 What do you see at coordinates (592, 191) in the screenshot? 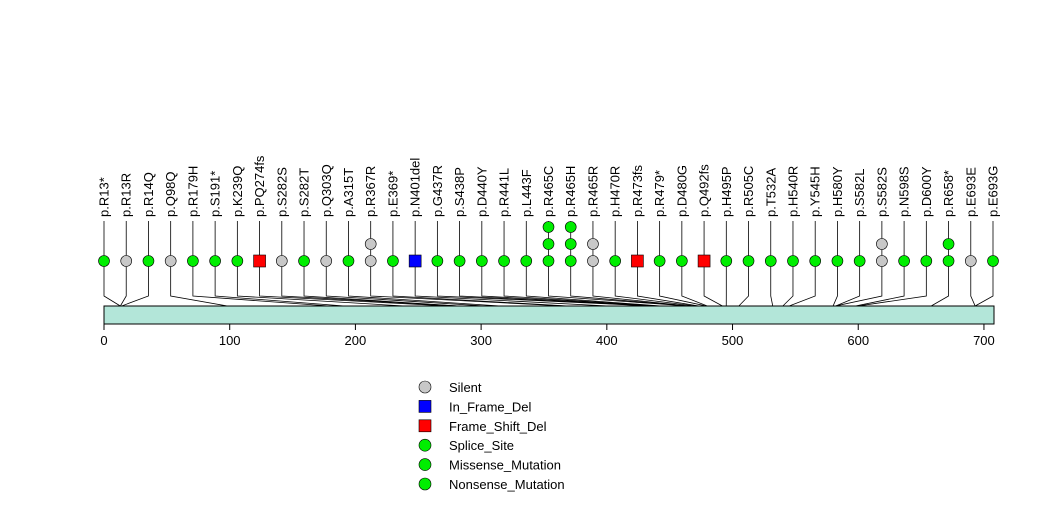
I see `mutation-label: p.R465R` at bounding box center [592, 191].